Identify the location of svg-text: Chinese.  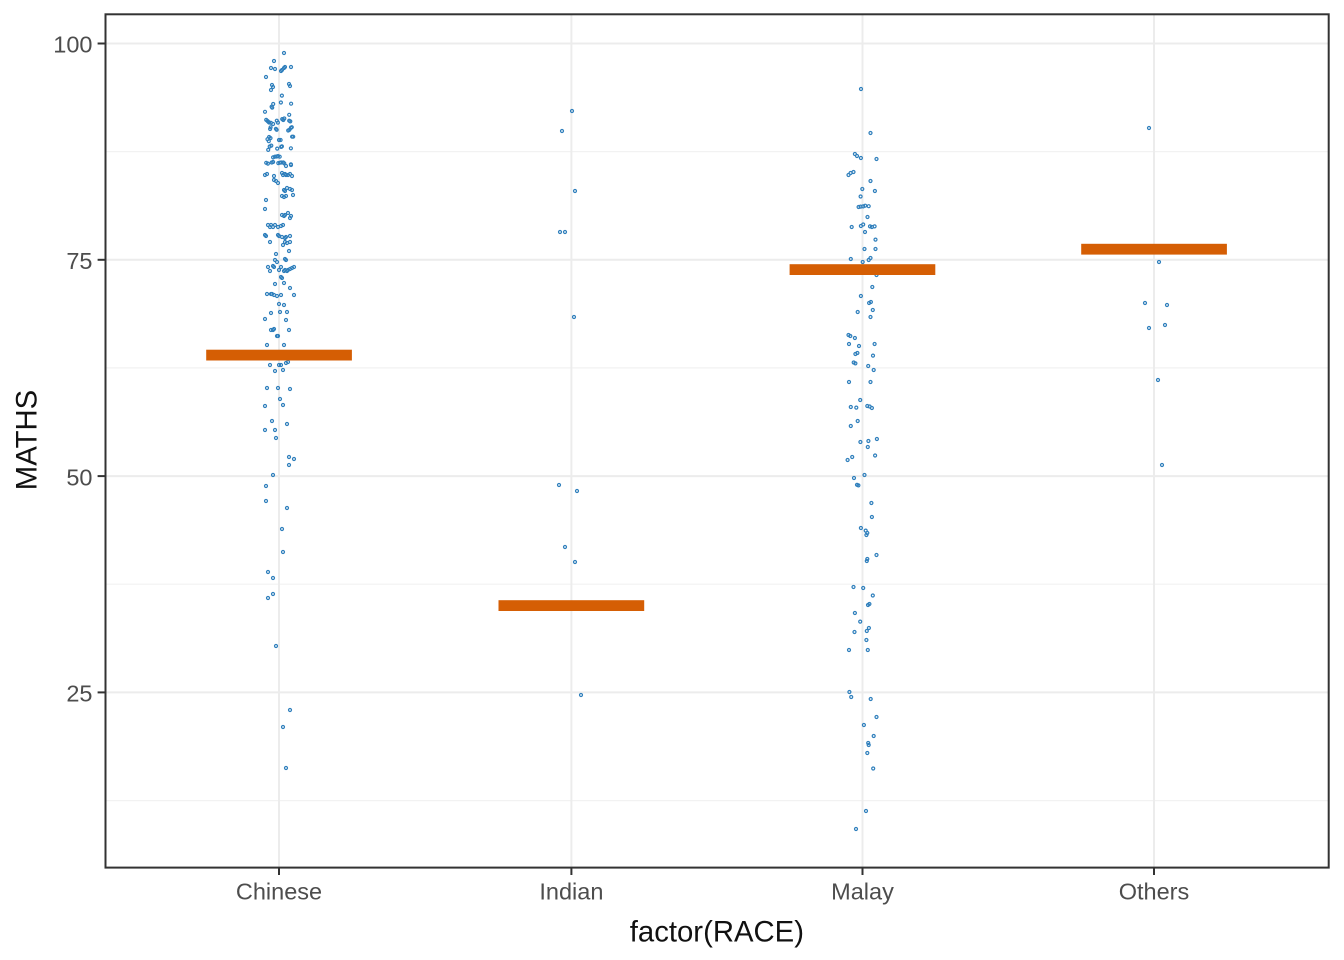
(279, 892).